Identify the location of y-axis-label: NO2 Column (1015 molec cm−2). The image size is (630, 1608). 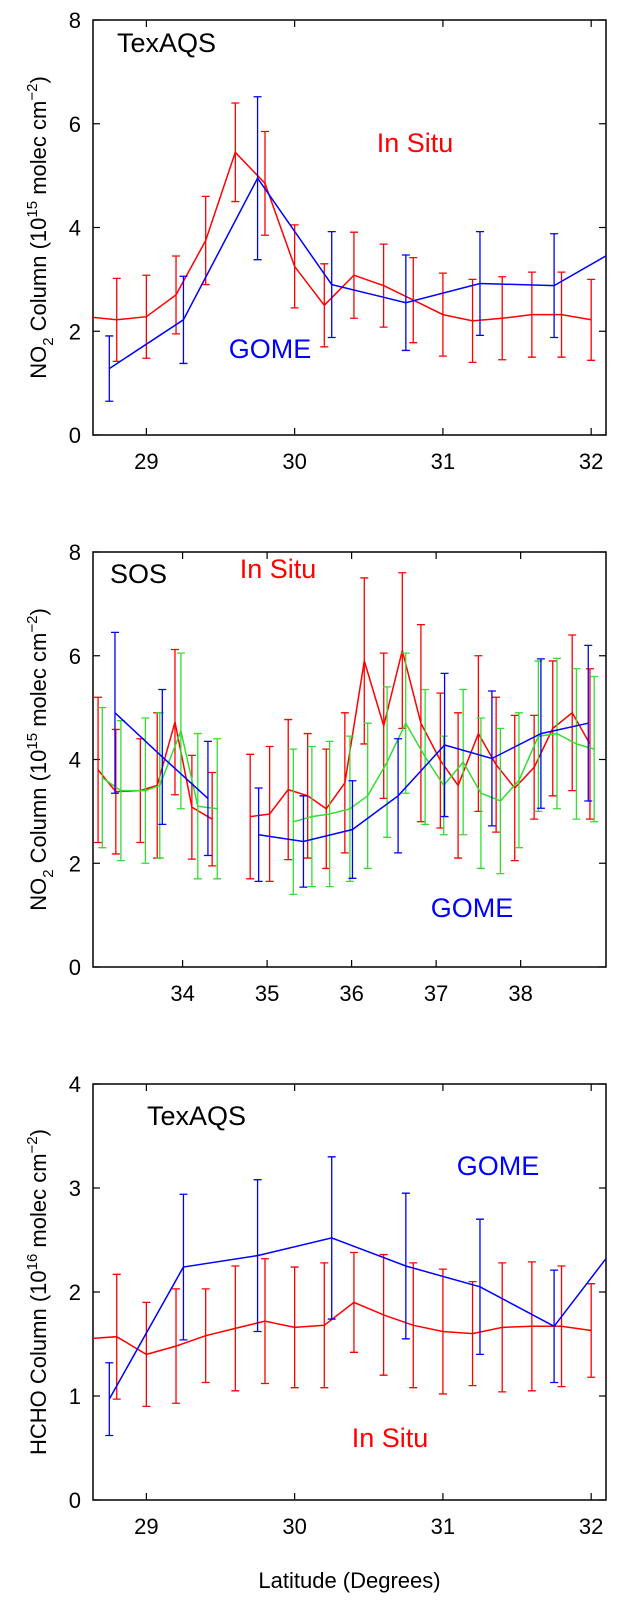
(40, 759).